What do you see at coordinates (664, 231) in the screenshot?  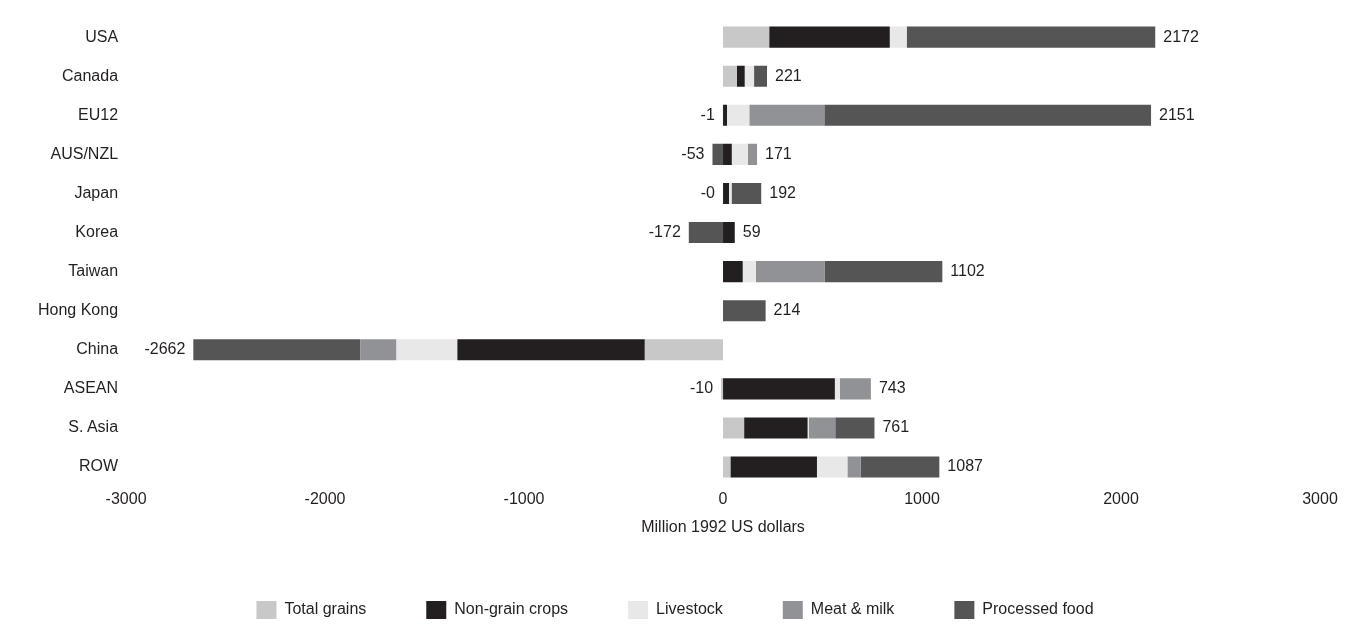 I see `annotation: -172` at bounding box center [664, 231].